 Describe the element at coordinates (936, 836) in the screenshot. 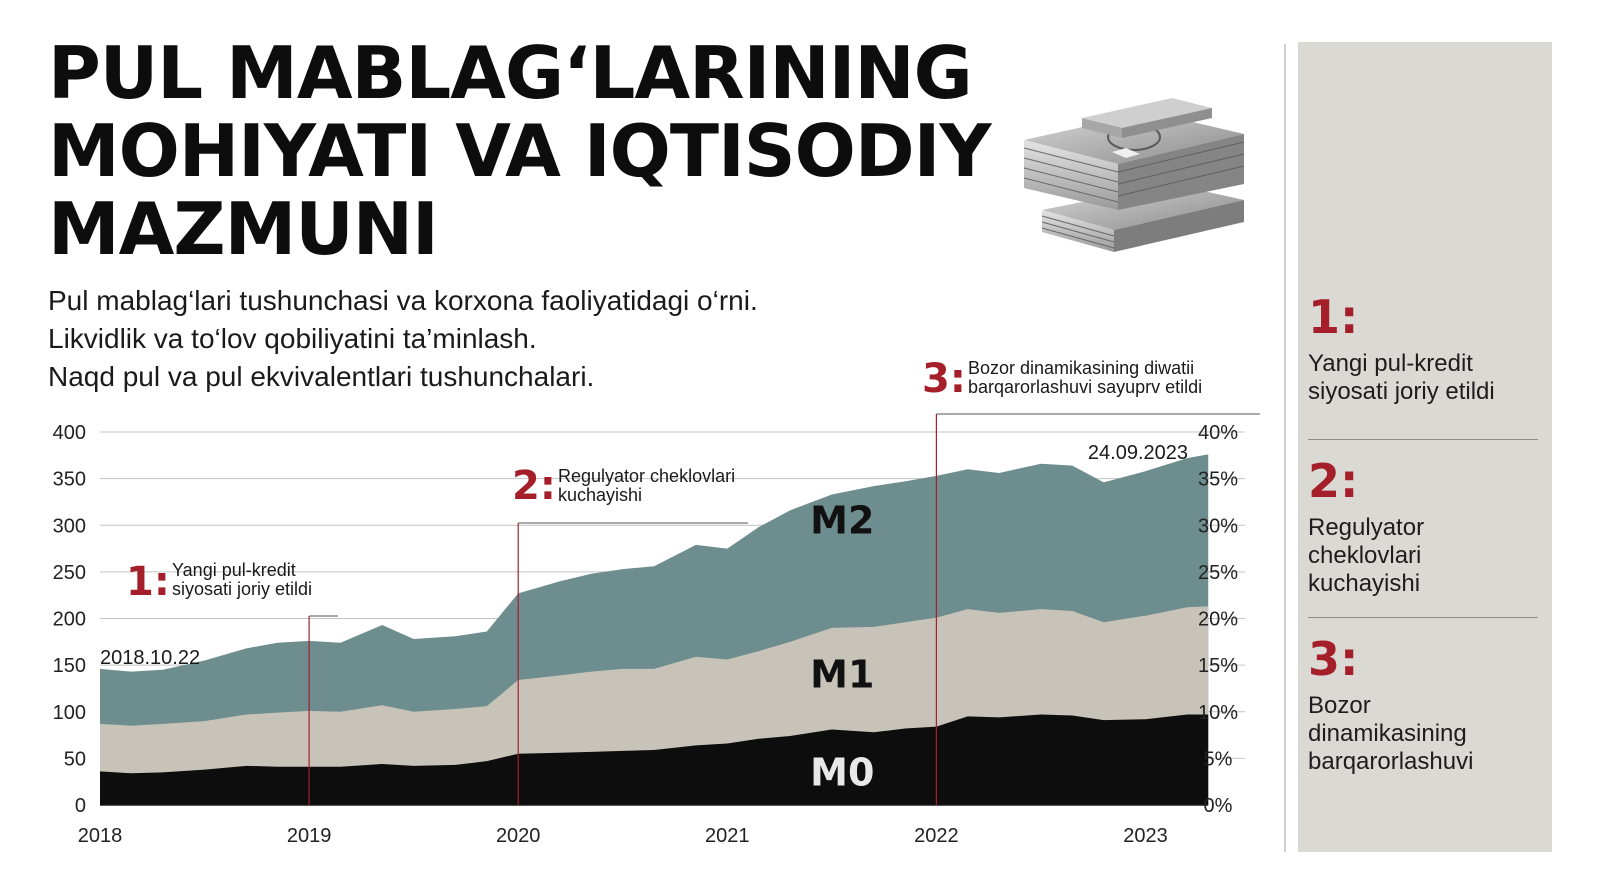

I see `x-tick-label: 2022` at that location.